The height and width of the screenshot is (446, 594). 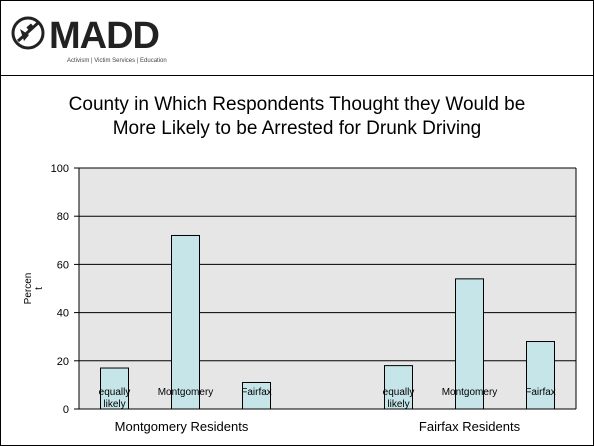 I want to click on y-axis-label: Percent, so click(x=34, y=289).